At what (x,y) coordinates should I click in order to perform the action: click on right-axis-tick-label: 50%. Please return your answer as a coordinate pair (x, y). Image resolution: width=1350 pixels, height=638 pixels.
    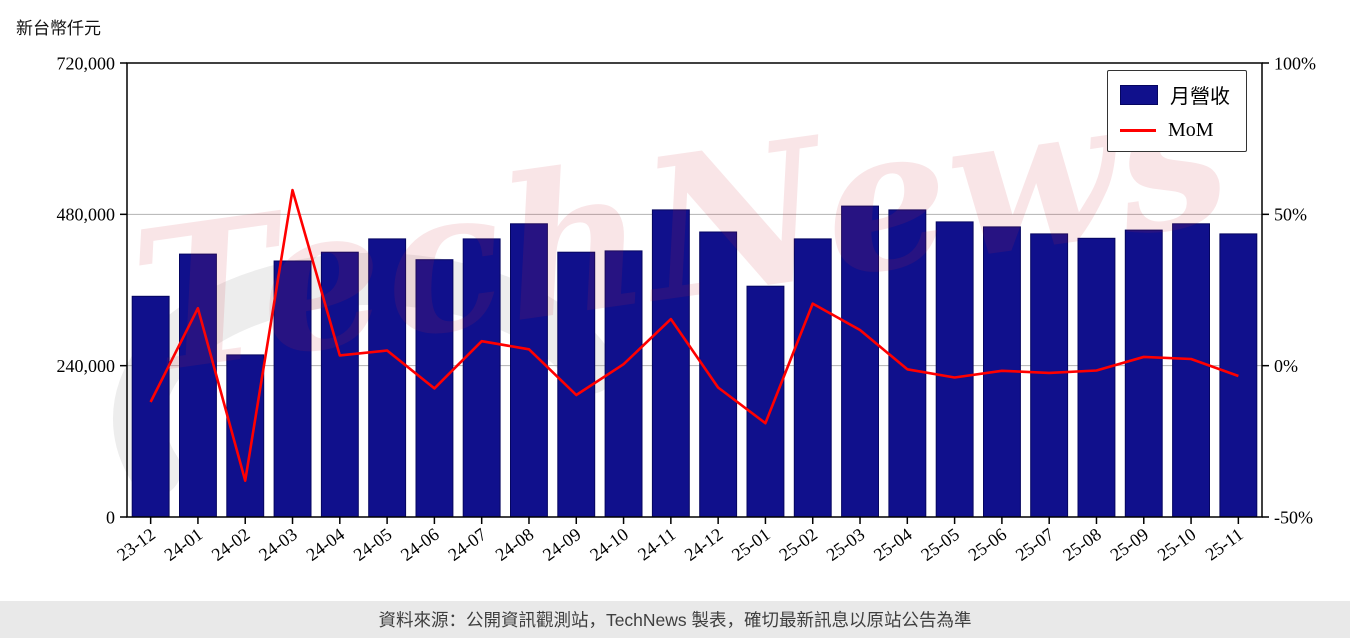
    Looking at the image, I should click on (1290, 215).